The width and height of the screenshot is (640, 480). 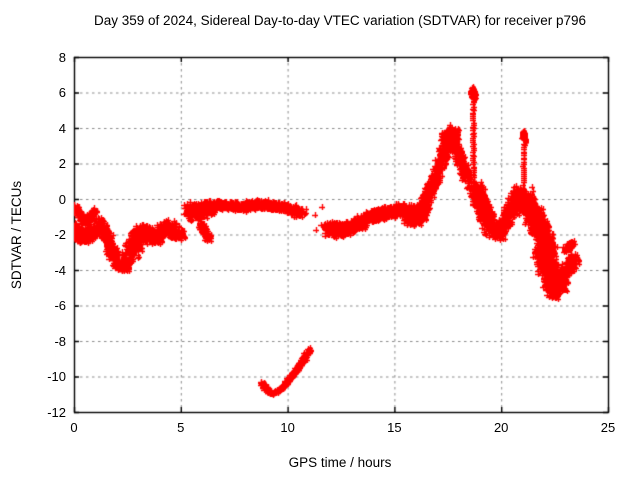 I want to click on y-tick-label: -2, so click(x=60, y=234).